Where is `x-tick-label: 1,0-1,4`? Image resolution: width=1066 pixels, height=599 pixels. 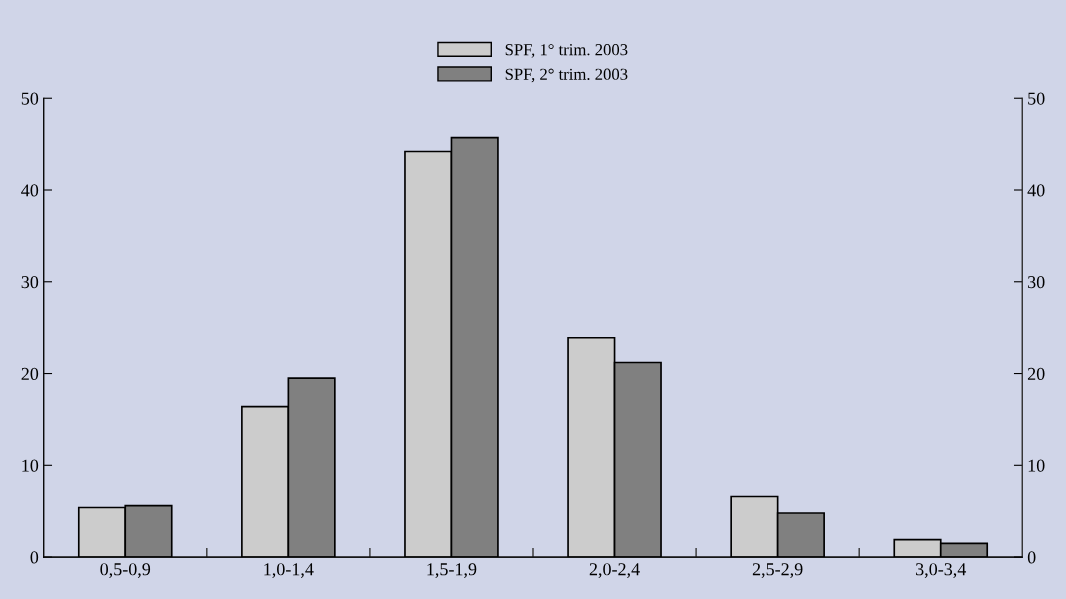 x-tick-label: 1,0-1,4 is located at coordinates (289, 570).